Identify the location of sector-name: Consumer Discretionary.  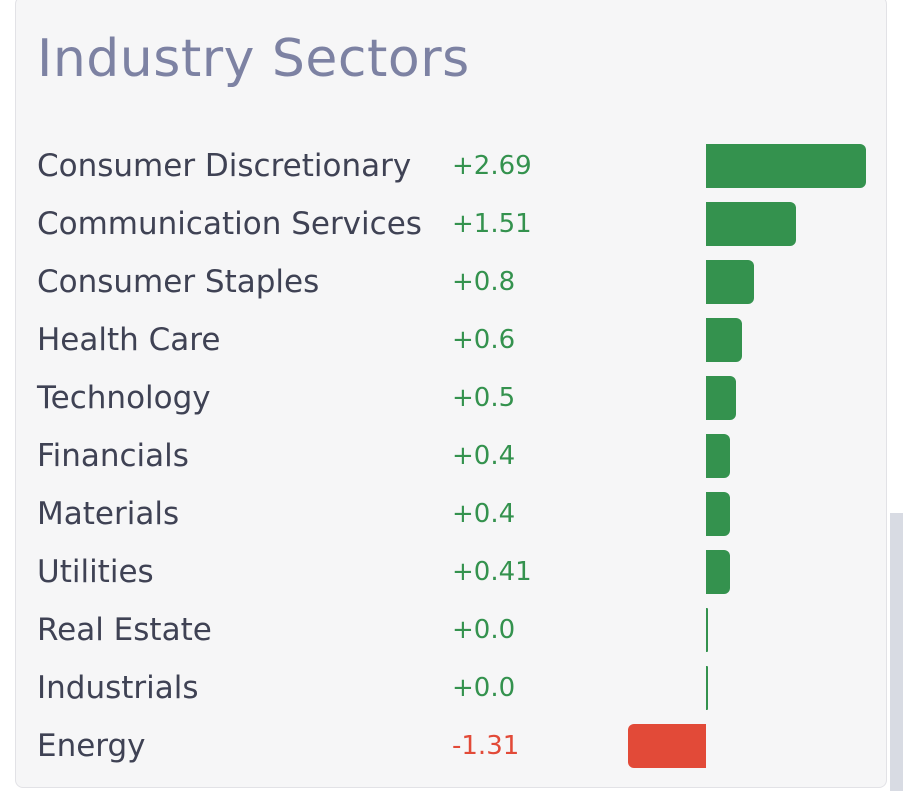
(224, 166).